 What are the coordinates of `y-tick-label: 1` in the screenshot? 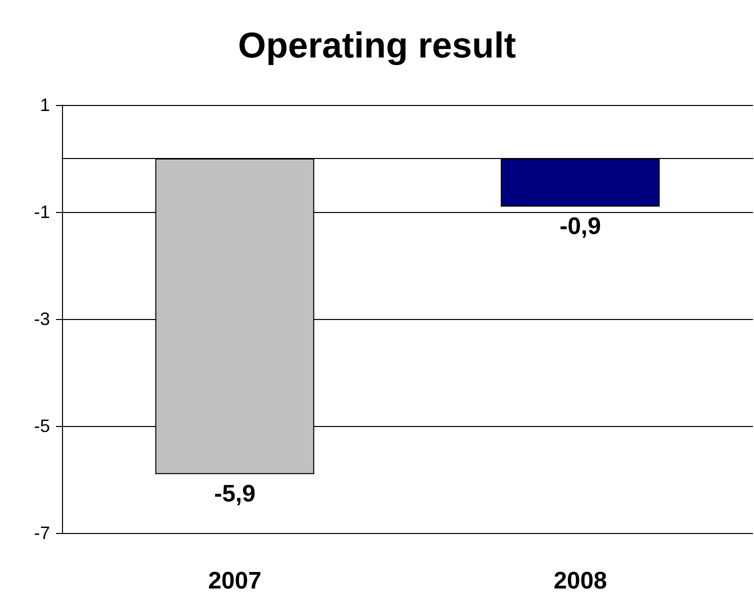 It's located at (45, 105).